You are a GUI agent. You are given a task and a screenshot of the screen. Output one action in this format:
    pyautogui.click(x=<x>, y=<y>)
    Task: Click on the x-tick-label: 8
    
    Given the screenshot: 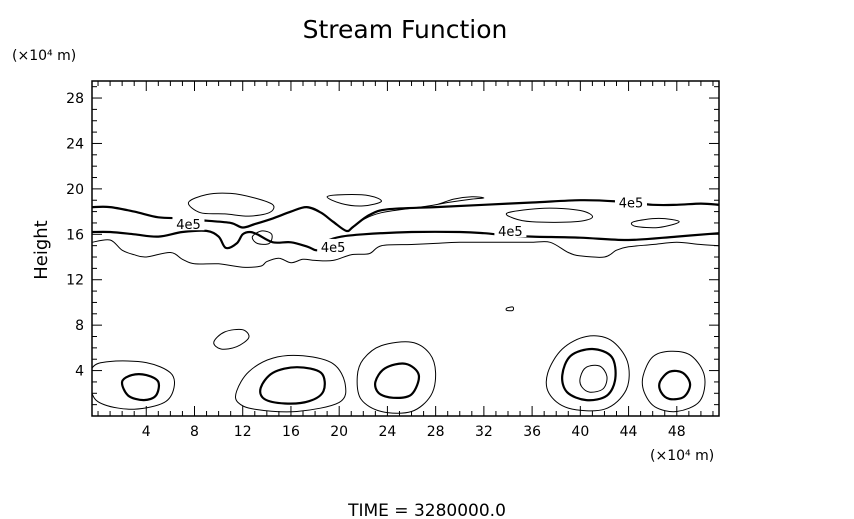 What is the action you would take?
    pyautogui.click(x=194, y=432)
    